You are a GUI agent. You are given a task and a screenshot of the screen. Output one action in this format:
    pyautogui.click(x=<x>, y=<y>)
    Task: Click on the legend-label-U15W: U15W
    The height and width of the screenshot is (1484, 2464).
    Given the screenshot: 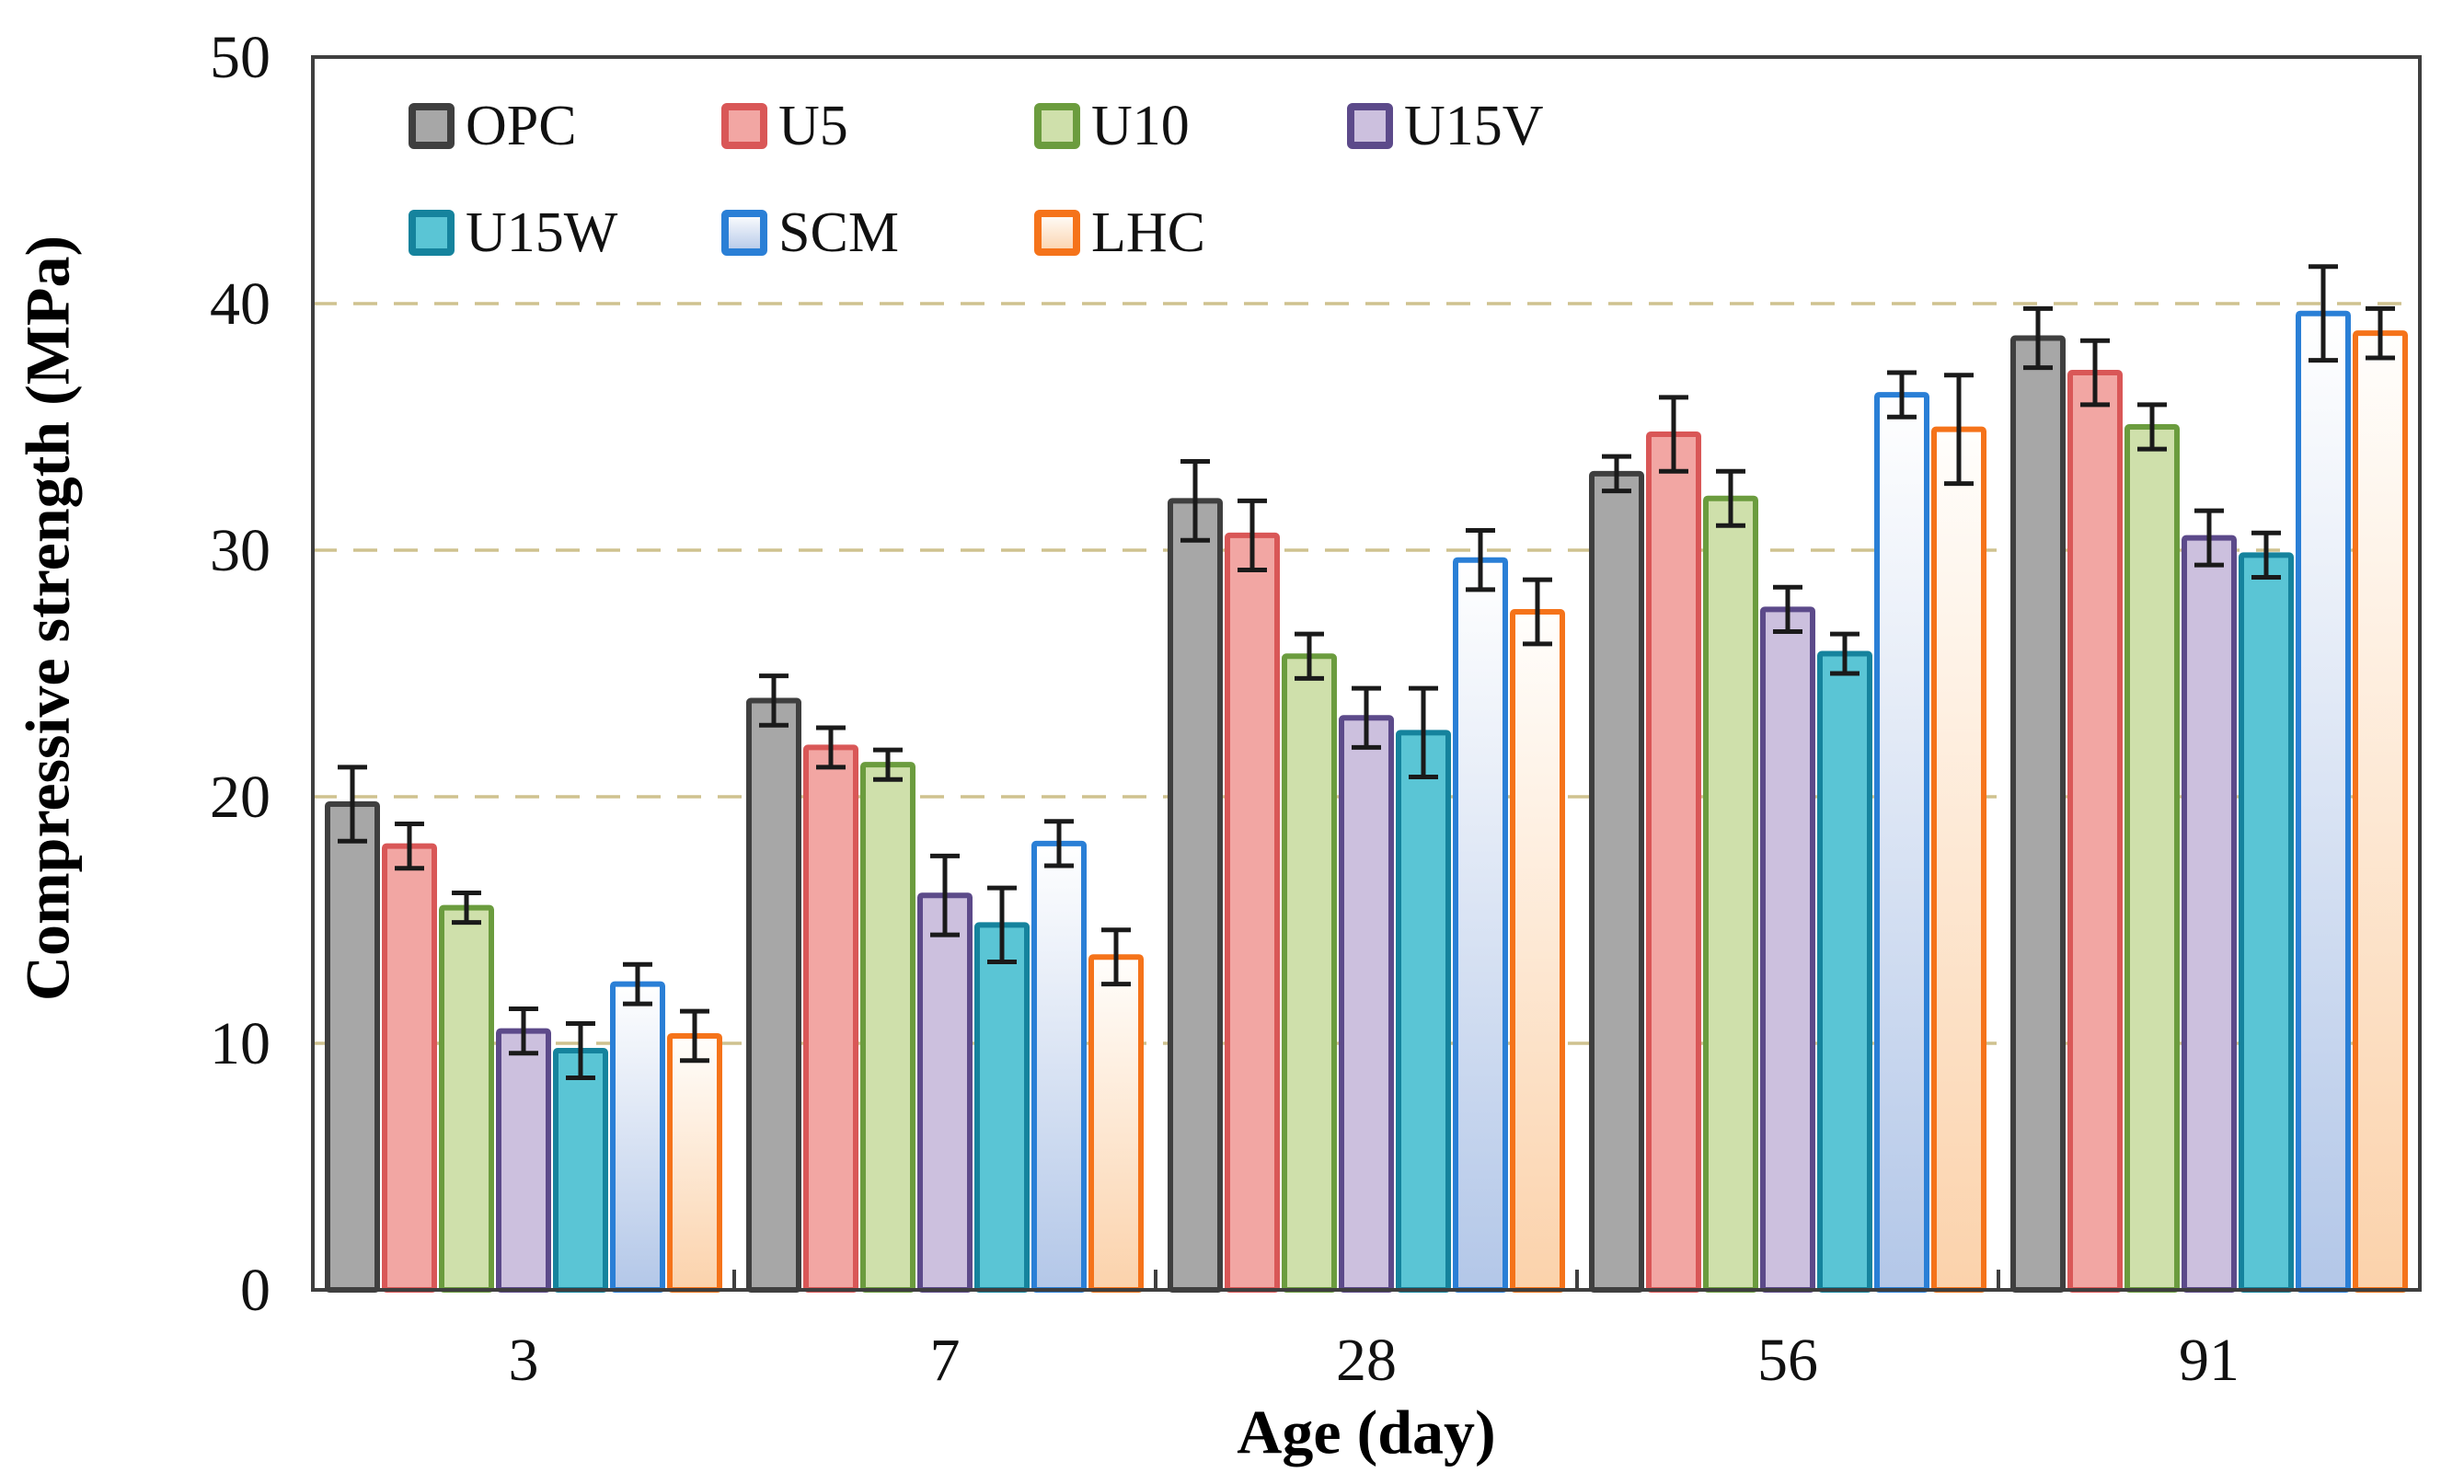 What is the action you would take?
    pyautogui.click(x=542, y=232)
    